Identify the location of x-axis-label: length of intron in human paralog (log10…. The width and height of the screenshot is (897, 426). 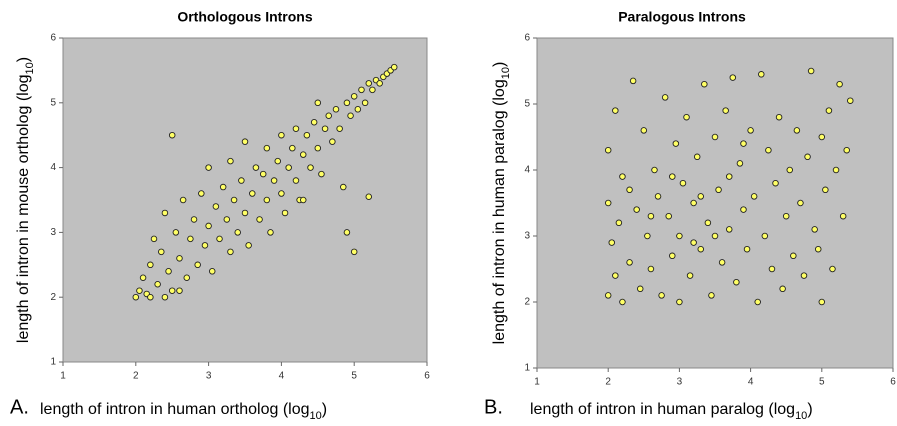
(671, 411).